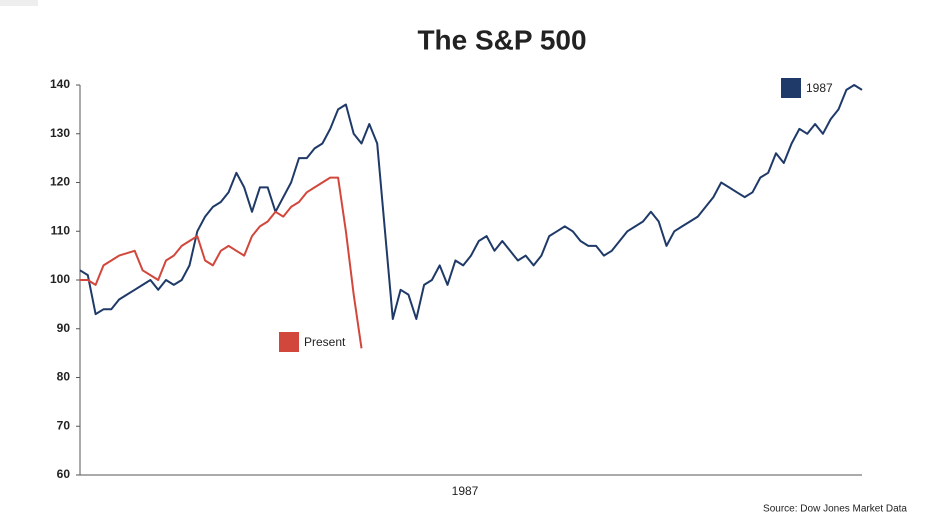 Image resolution: width=931 pixels, height=523 pixels. Describe the element at coordinates (19, 3) in the screenshot. I see `corner-decoration` at that location.